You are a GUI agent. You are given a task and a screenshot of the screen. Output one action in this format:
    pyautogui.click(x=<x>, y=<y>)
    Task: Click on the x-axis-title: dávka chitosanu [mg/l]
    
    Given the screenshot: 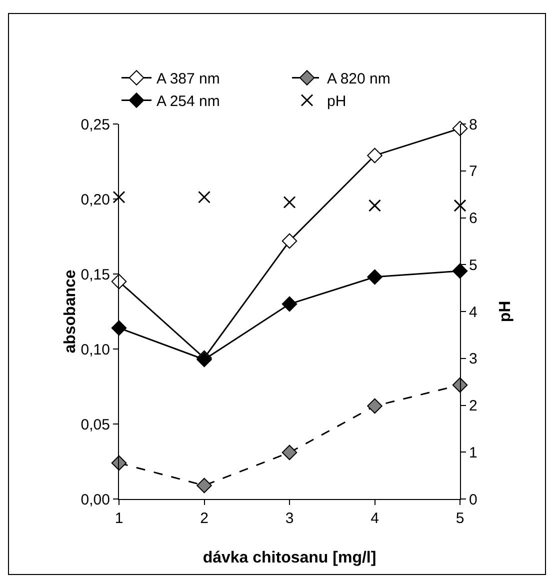 What is the action you would take?
    pyautogui.click(x=289, y=558)
    